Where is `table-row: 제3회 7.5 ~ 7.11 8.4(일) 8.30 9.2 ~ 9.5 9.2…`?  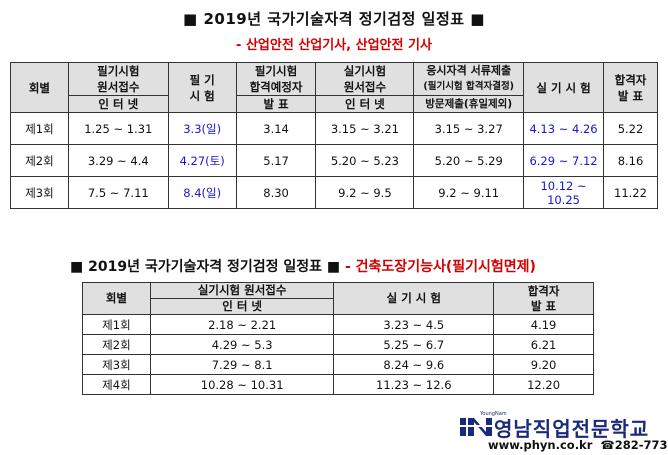 table-row: 제3회 7.5 ~ 7.11 8.4(일) 8.30 9.2 ~ 9.5 9.2… is located at coordinates (334, 192).